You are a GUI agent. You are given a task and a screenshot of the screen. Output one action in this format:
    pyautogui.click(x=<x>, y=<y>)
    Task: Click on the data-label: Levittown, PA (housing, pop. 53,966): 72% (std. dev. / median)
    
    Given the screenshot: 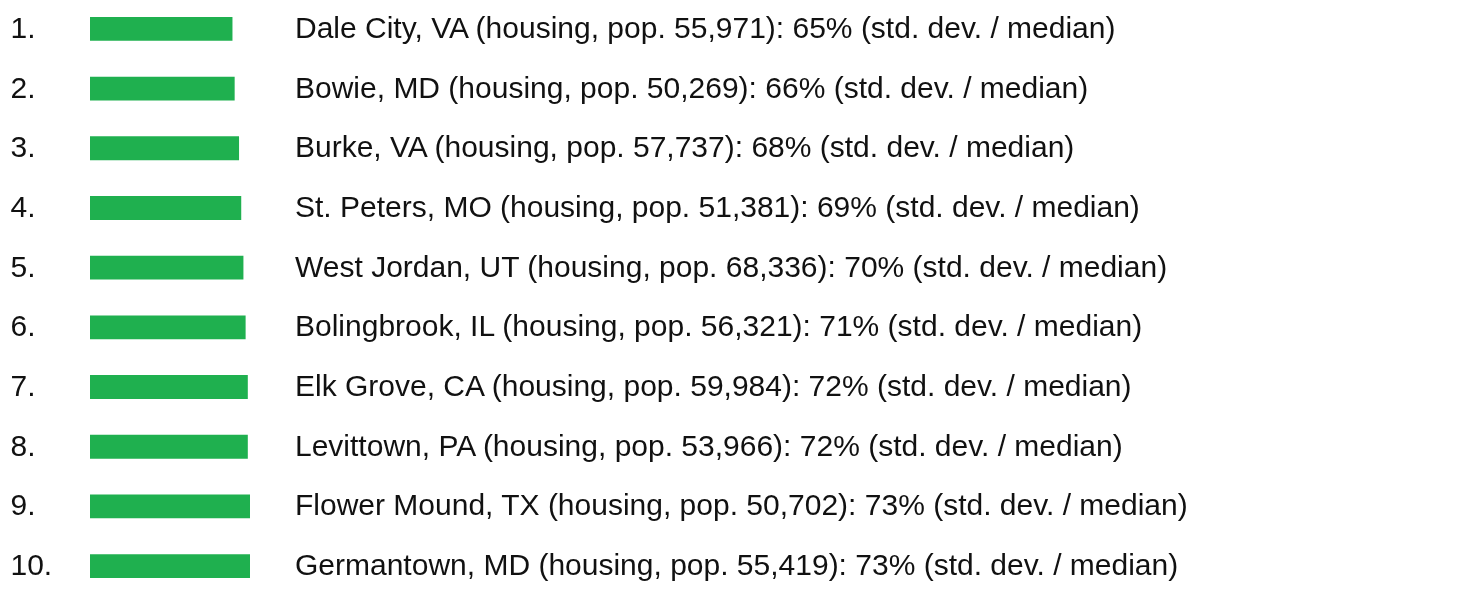 What is the action you would take?
    pyautogui.click(x=709, y=445)
    